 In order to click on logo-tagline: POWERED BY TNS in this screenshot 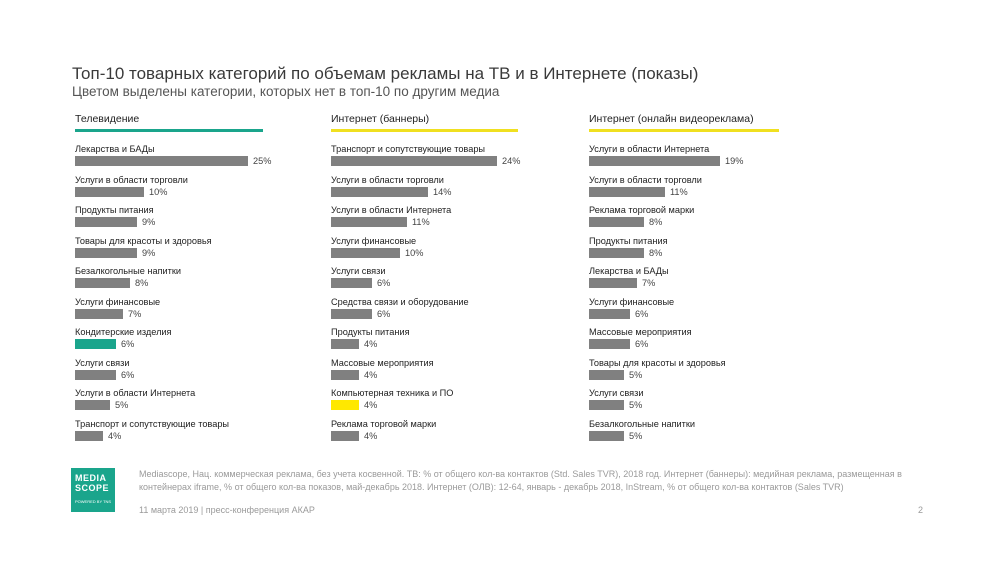, I will do `click(93, 501)`.